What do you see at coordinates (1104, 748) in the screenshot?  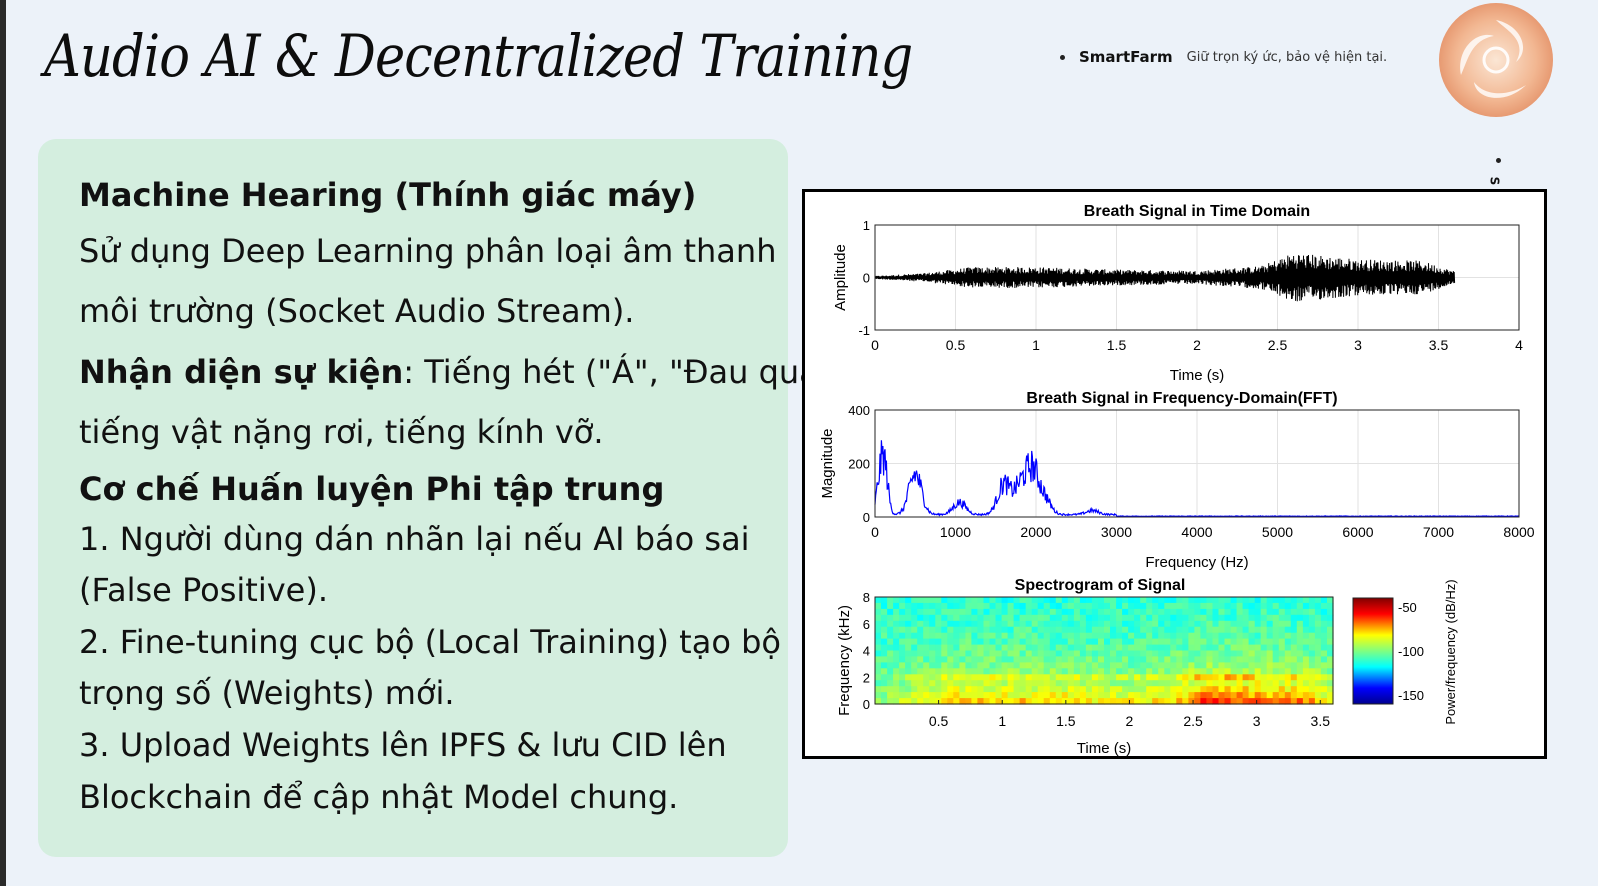 I see `x-axis-label: Time (s)` at bounding box center [1104, 748].